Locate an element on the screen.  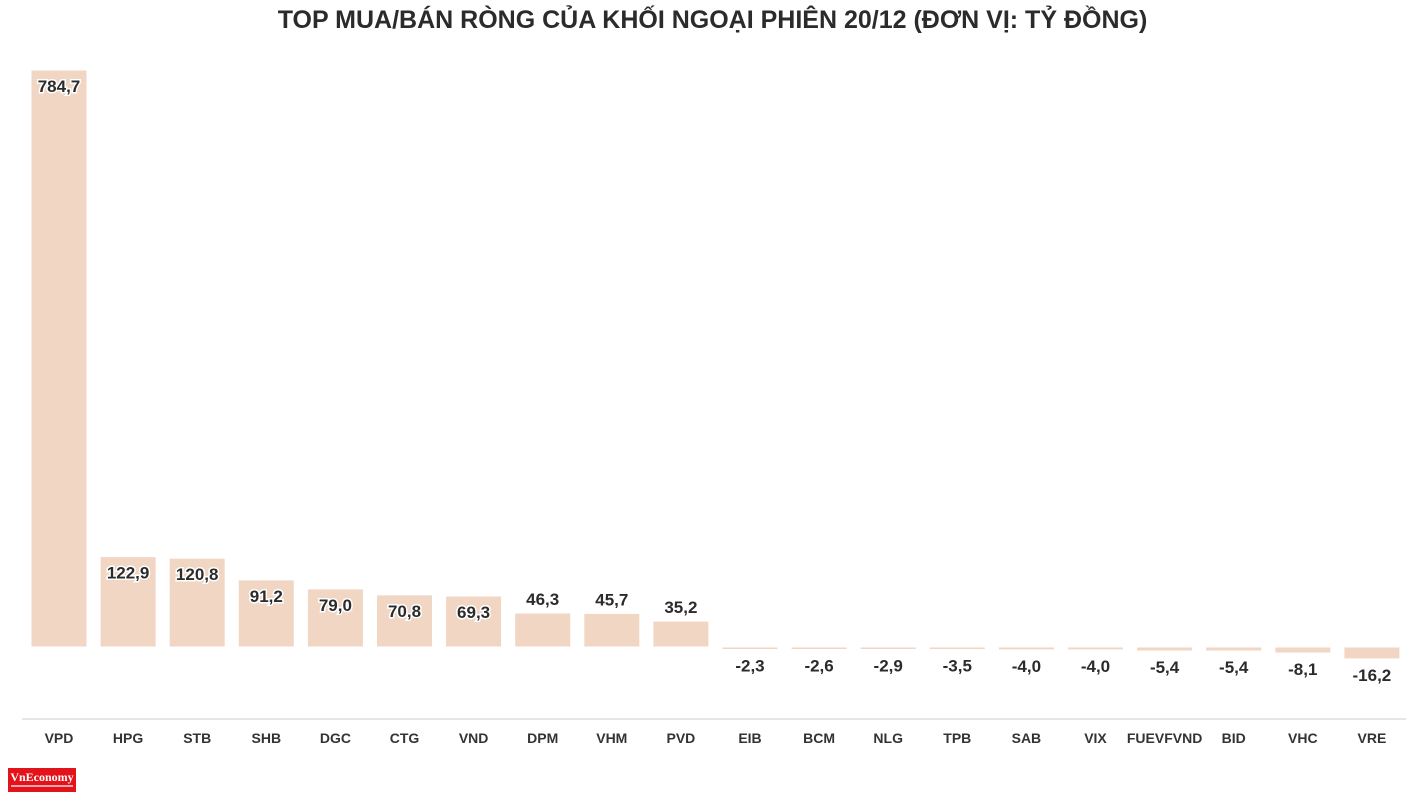
value-label-sab: -4,0 is located at coordinates (1026, 666).